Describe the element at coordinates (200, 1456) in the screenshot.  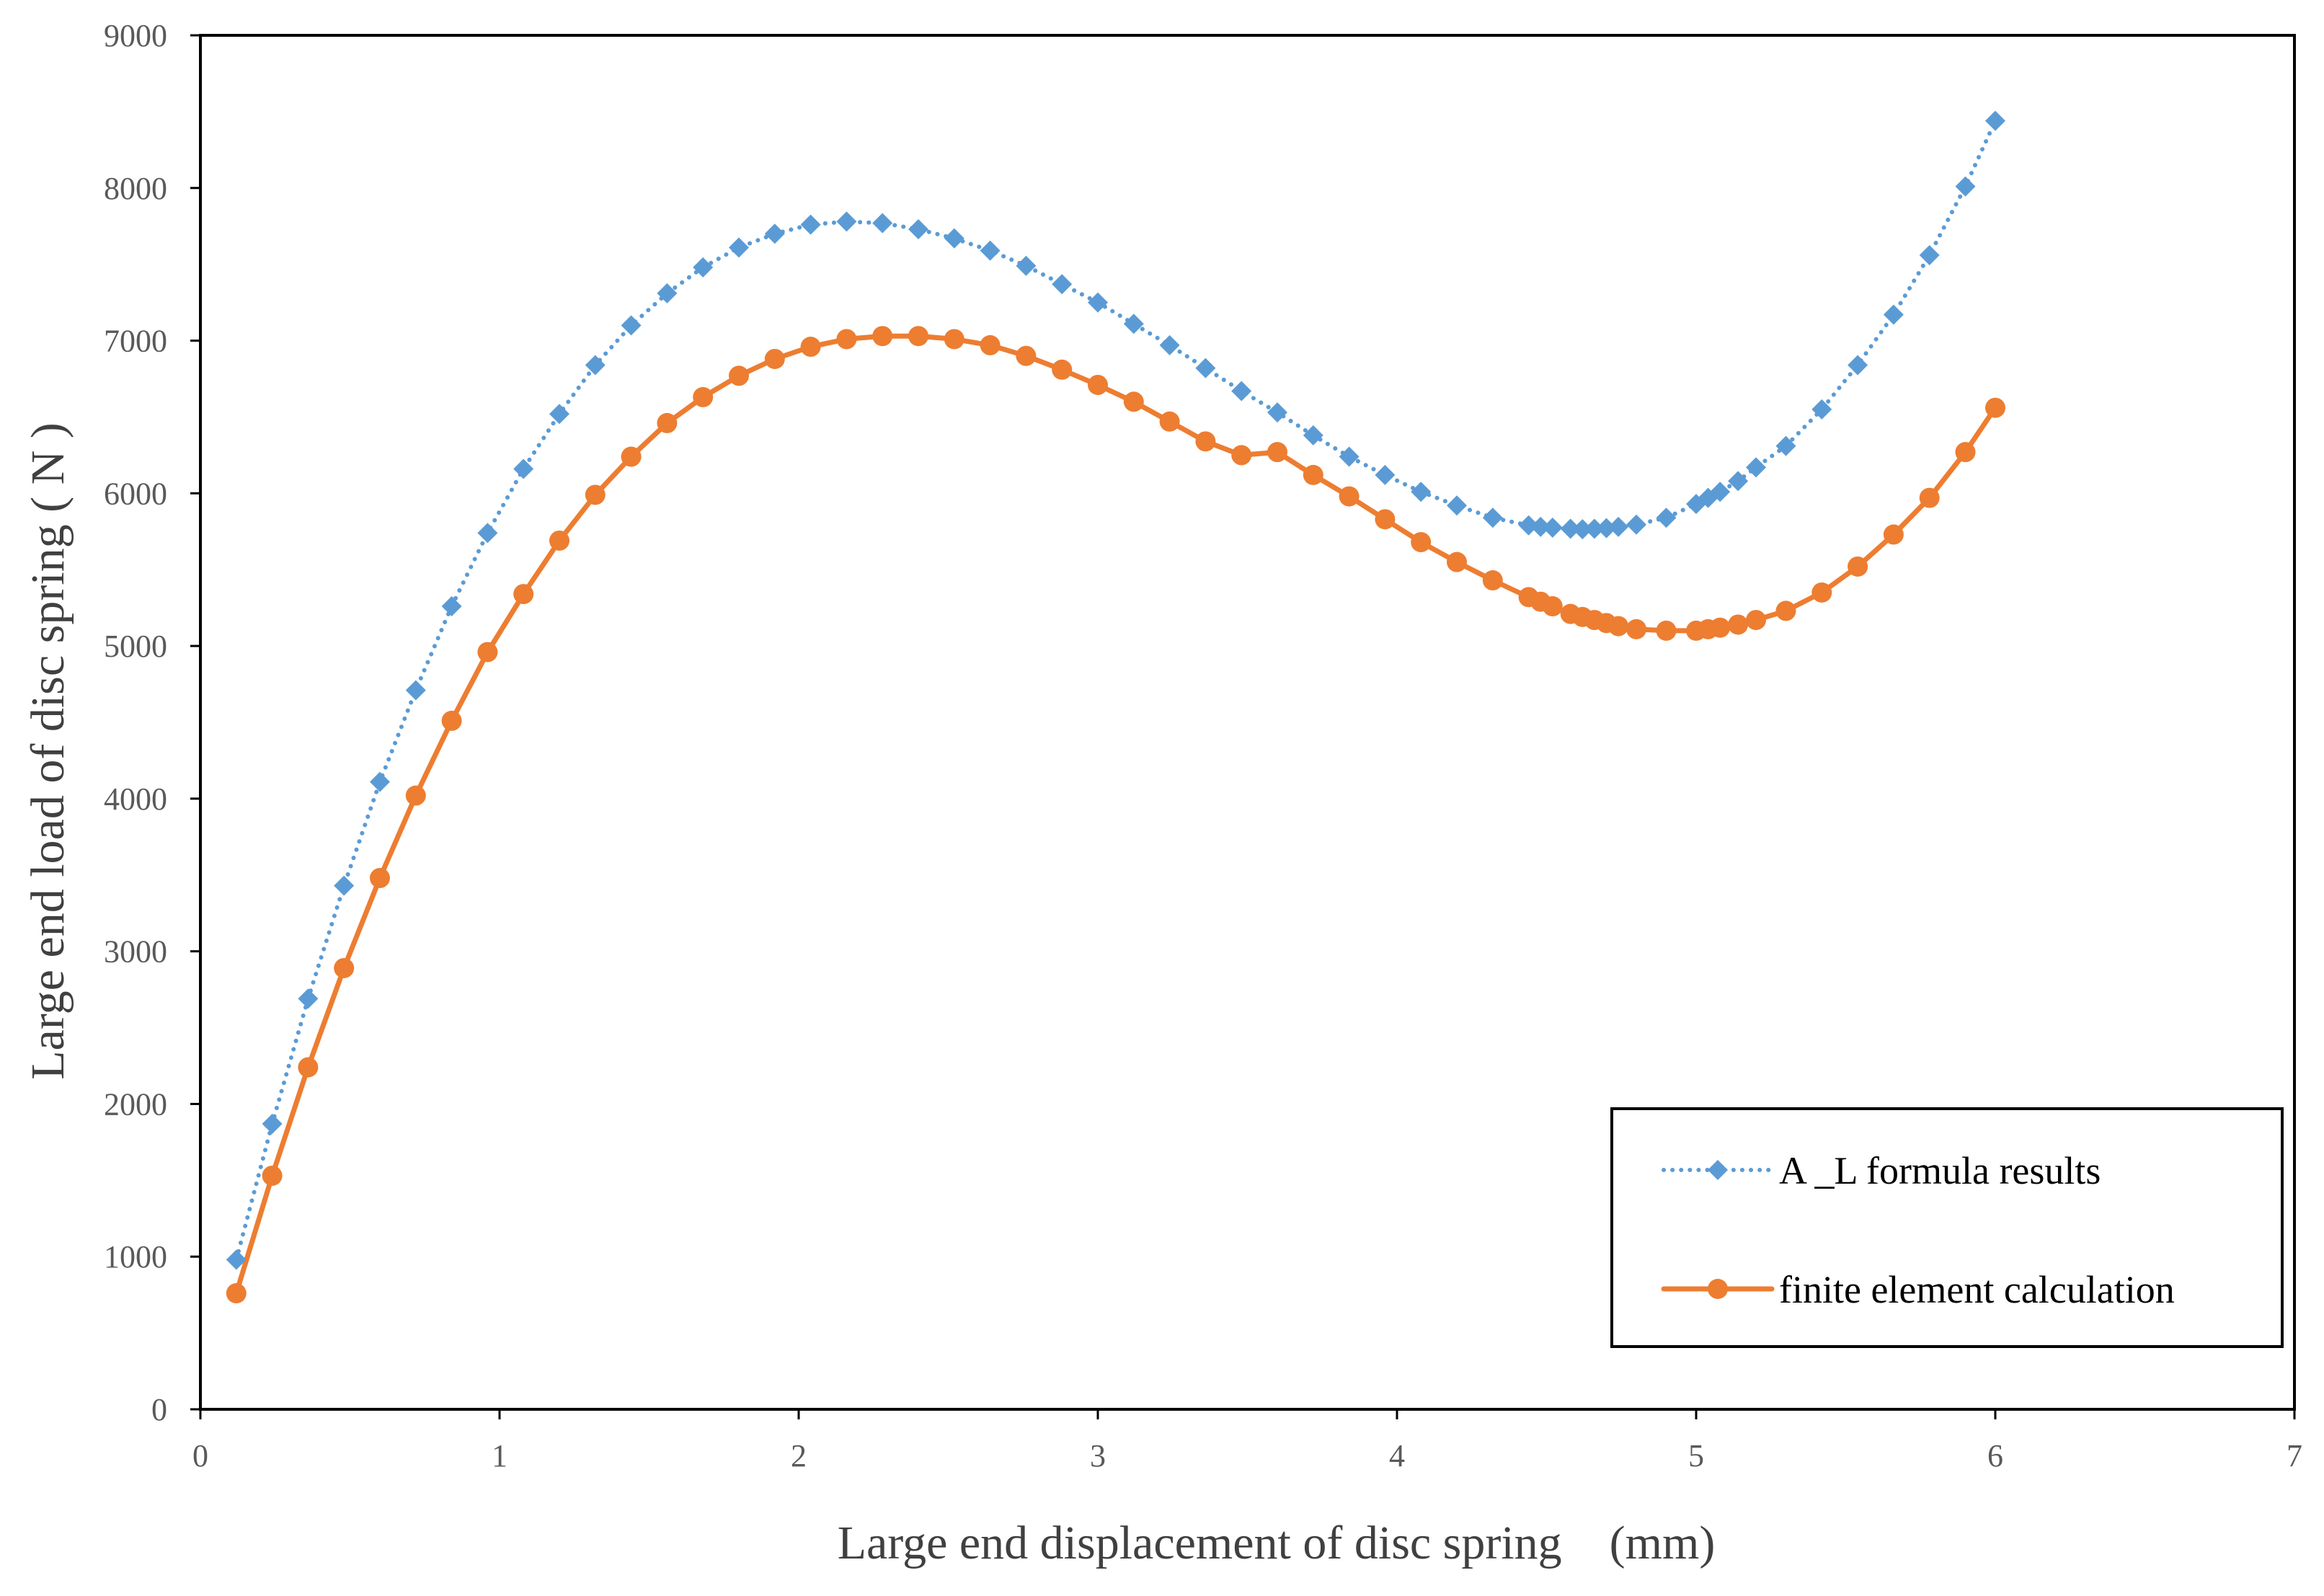
I see `x-tick-label: 0` at that location.